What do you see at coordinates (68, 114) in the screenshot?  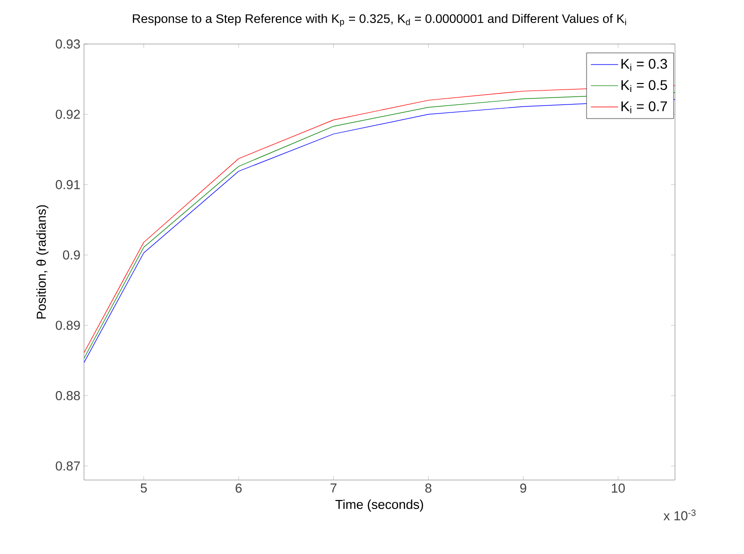 I see `y-tick-label: 0.92` at bounding box center [68, 114].